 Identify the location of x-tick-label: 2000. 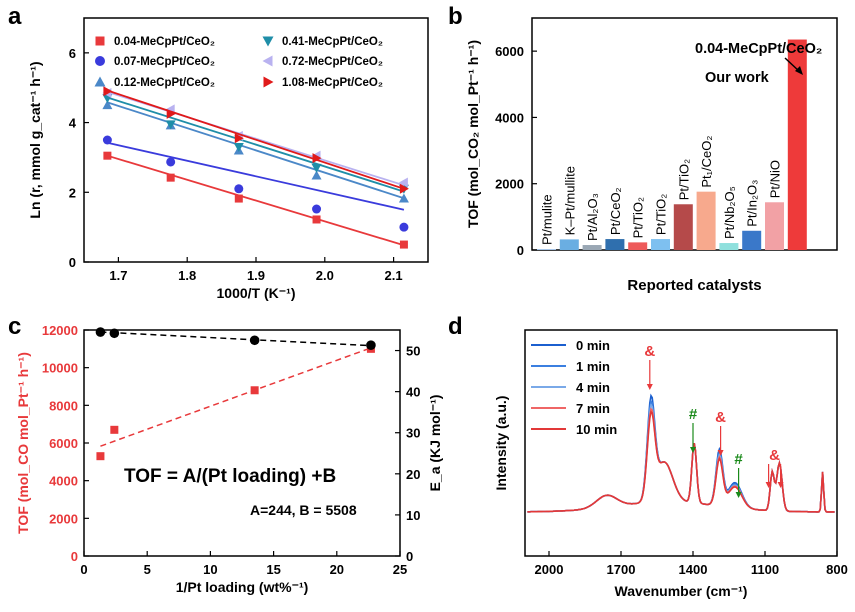
(549, 569).